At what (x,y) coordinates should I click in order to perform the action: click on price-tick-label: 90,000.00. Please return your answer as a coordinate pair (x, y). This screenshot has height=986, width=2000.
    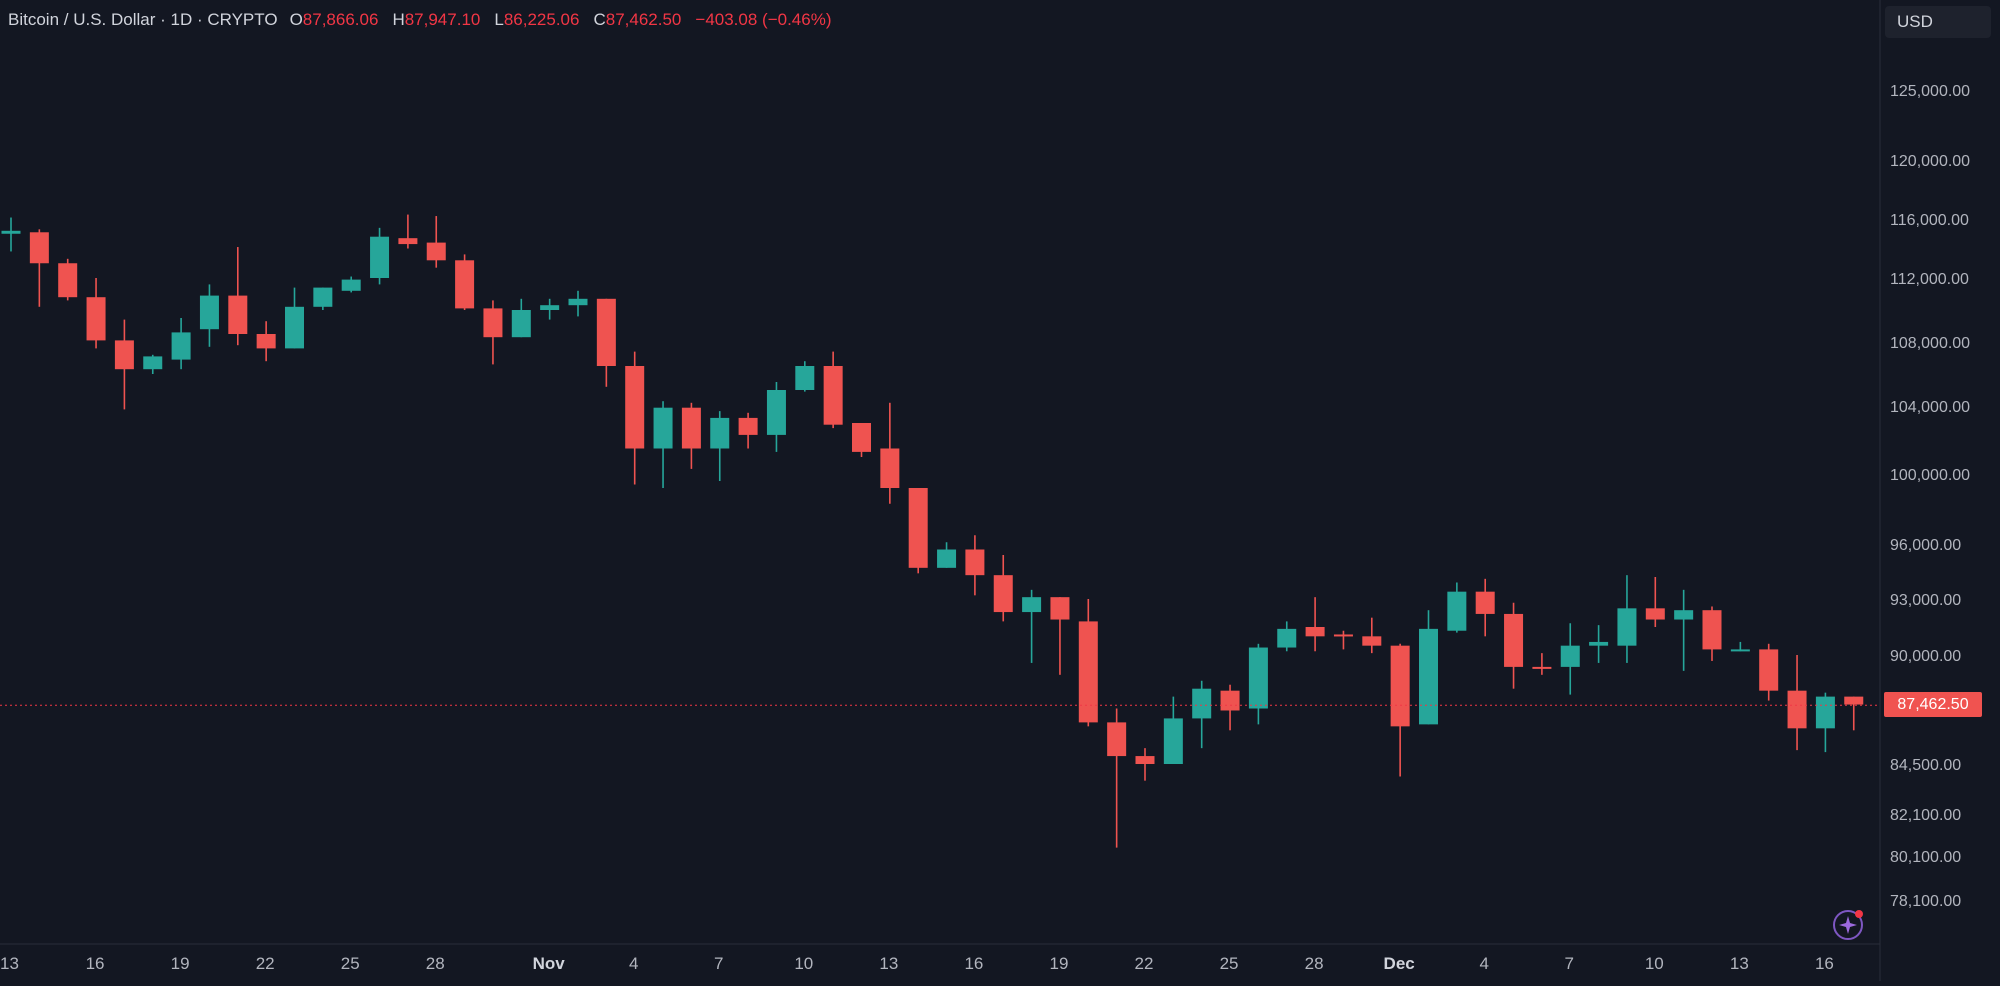
    Looking at the image, I should click on (1925, 656).